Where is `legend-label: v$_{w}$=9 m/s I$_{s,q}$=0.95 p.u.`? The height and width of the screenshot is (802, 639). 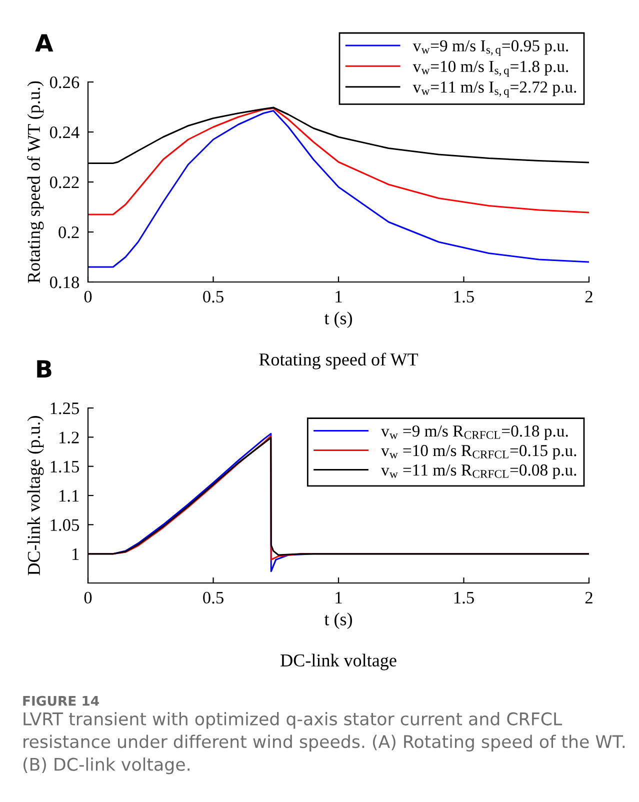
legend-label: v$_{w}$=9 m/s I$_{s,q}$=0.95 p.u. is located at coordinates (490, 48).